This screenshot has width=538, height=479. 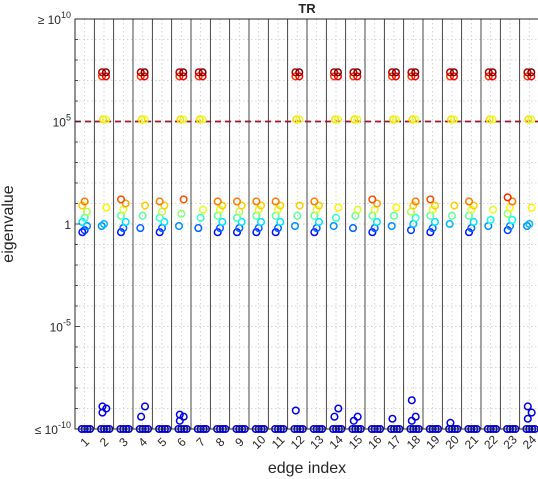 What do you see at coordinates (394, 442) in the screenshot?
I see `x-tick-label: 17` at bounding box center [394, 442].